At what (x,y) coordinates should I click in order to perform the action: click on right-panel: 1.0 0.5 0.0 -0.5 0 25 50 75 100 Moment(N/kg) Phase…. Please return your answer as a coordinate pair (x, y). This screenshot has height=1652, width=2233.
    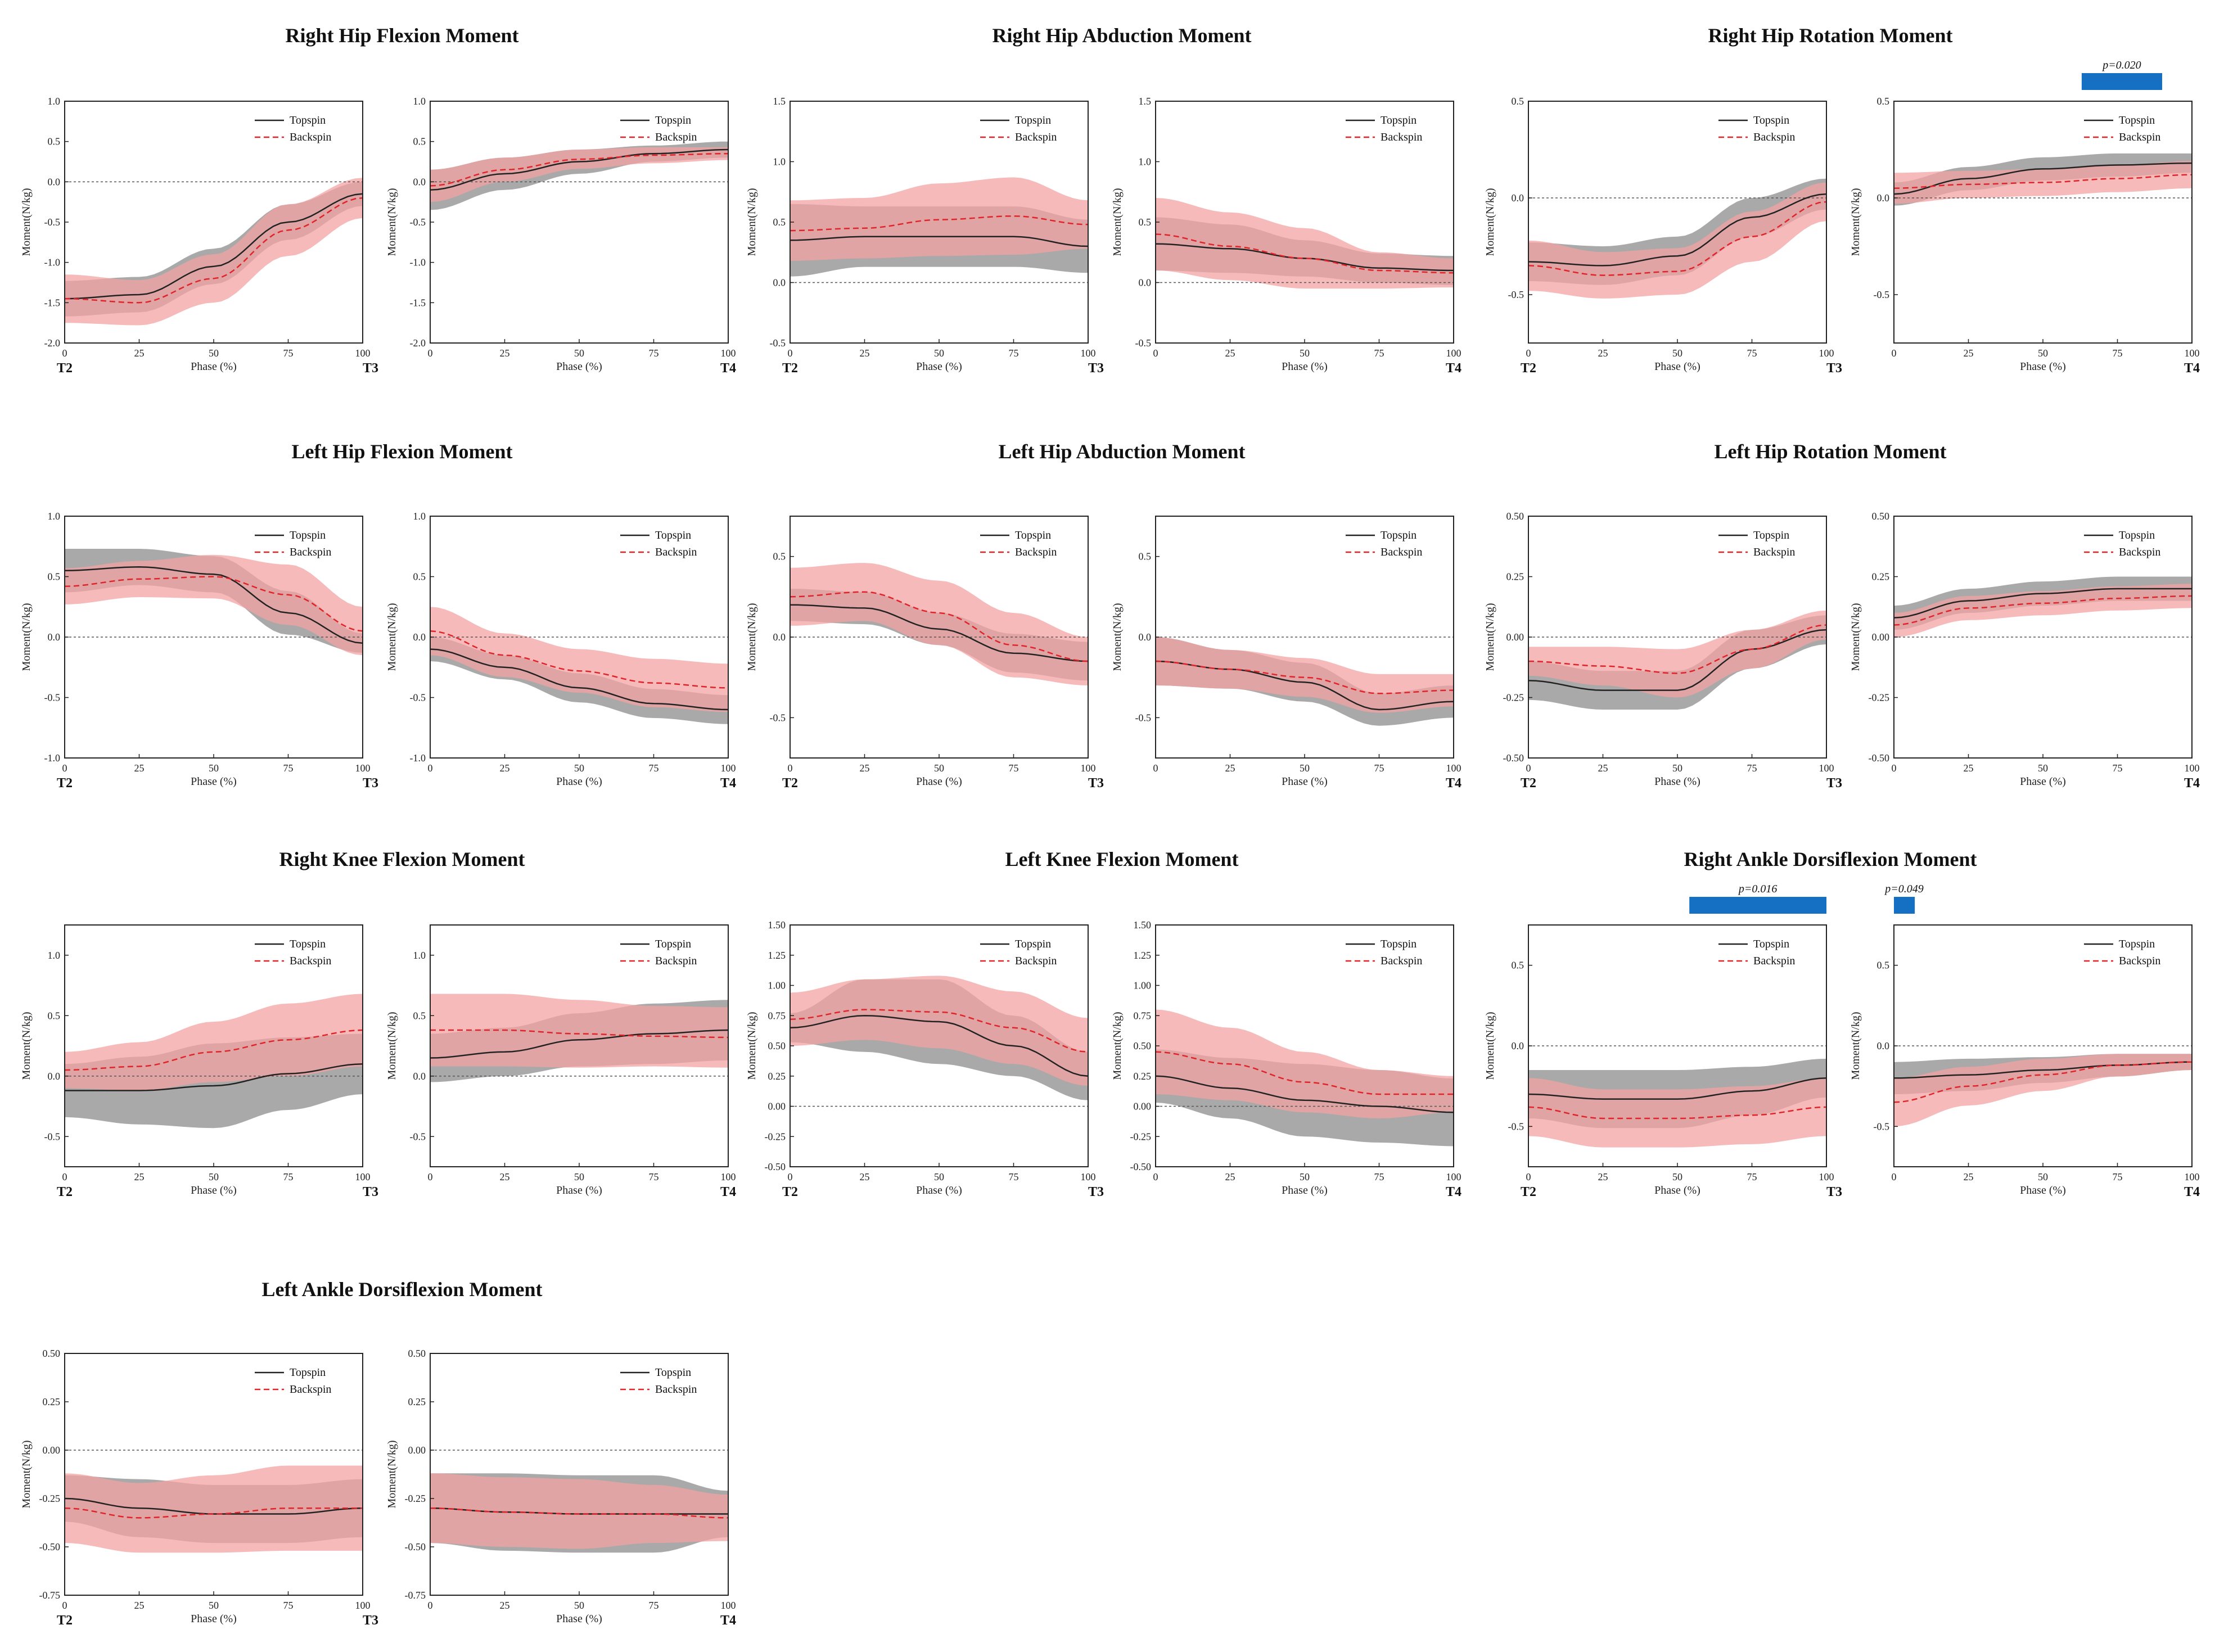
    Looking at the image, I should click on (561, 1061).